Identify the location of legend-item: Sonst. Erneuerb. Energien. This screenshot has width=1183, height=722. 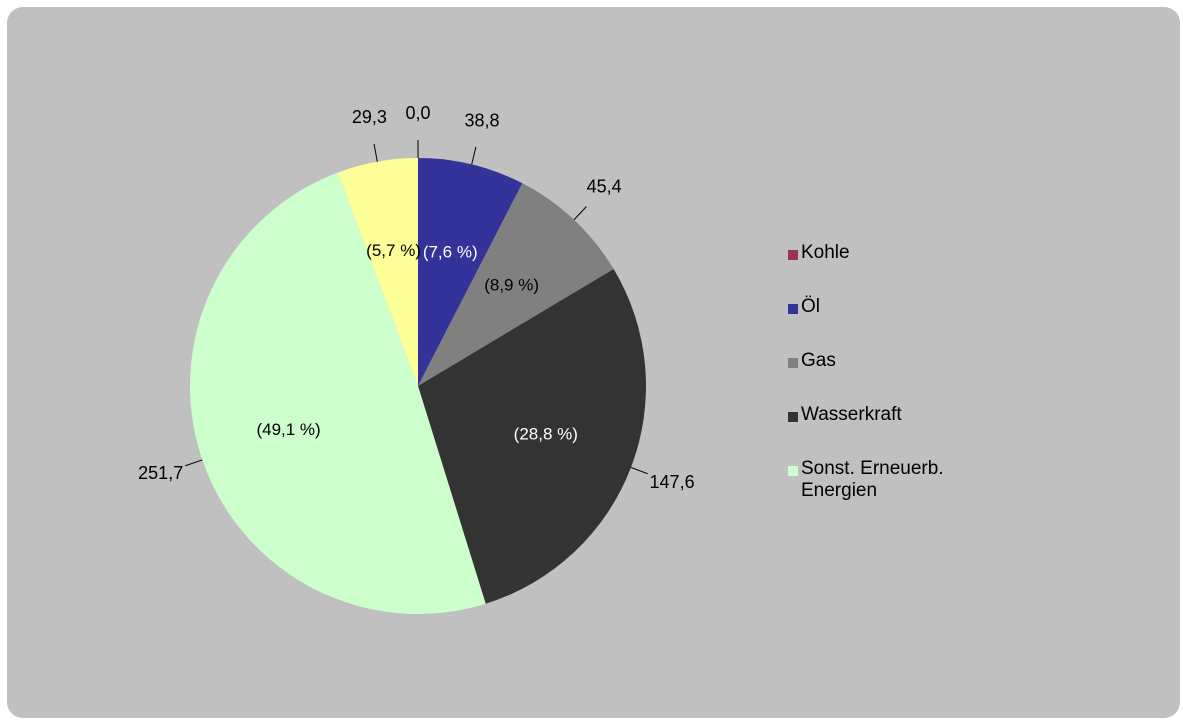
(883, 485).